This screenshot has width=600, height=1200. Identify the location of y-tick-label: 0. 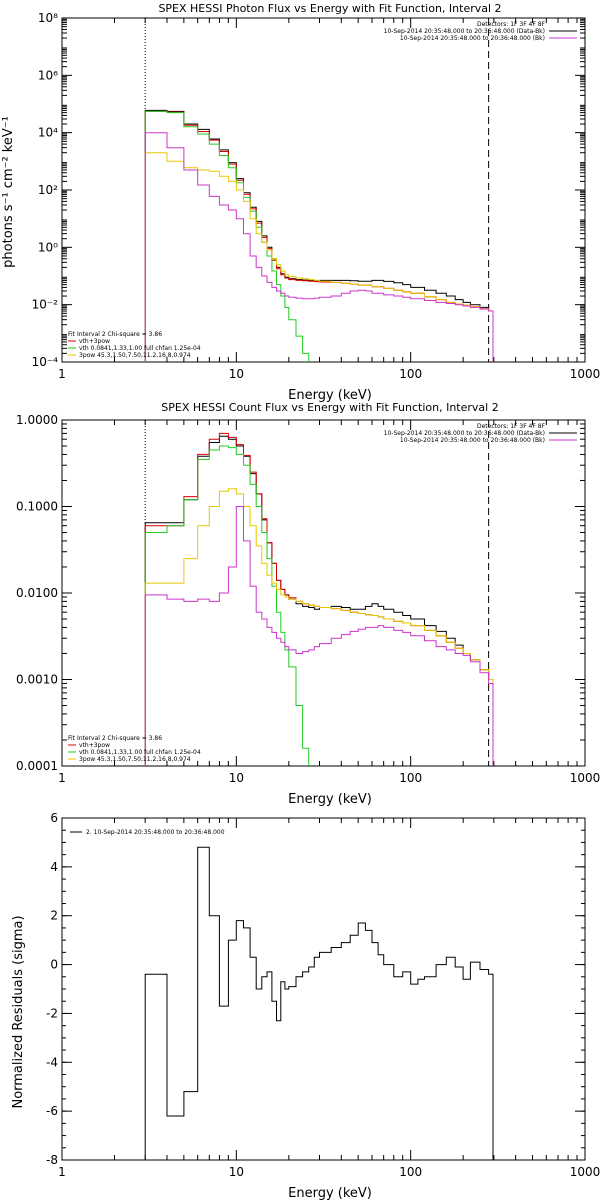
(54, 965).